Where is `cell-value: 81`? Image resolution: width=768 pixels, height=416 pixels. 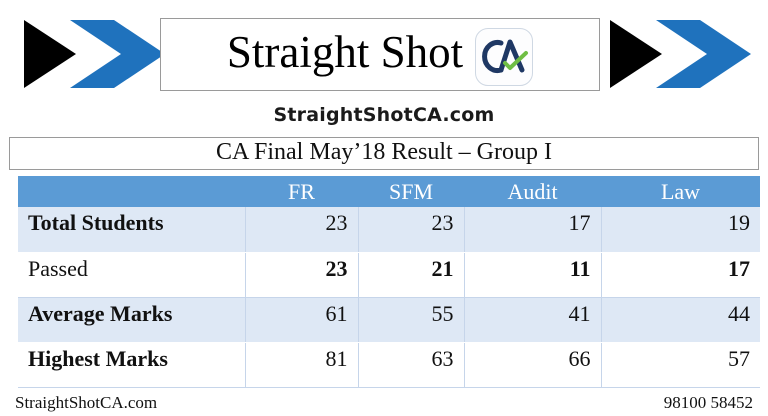
cell-value: 81 is located at coordinates (302, 365).